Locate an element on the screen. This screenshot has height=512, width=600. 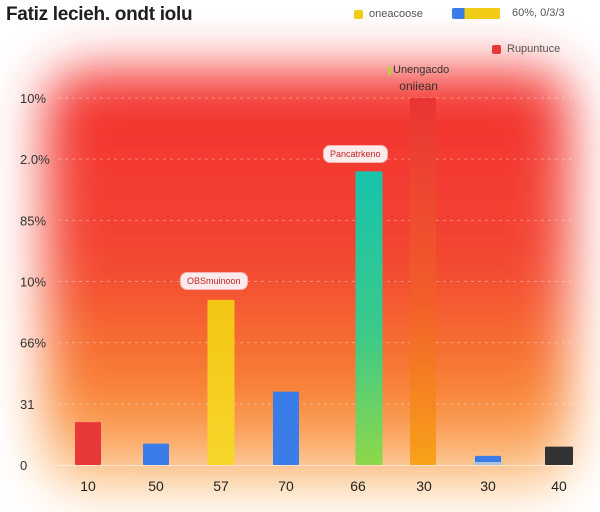
legend-swatch-blue-yellow is located at coordinates (476, 13).